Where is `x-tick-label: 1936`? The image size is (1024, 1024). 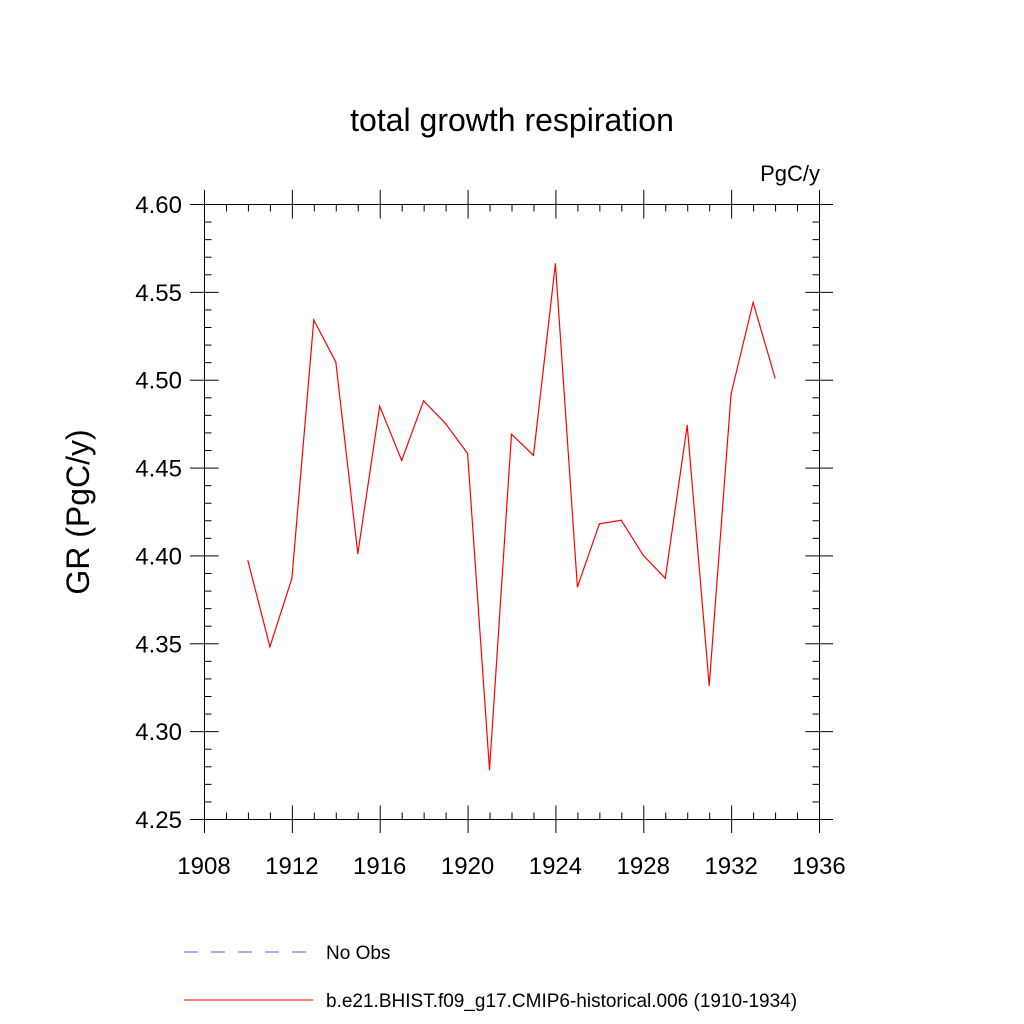 x-tick-label: 1936 is located at coordinates (818, 866).